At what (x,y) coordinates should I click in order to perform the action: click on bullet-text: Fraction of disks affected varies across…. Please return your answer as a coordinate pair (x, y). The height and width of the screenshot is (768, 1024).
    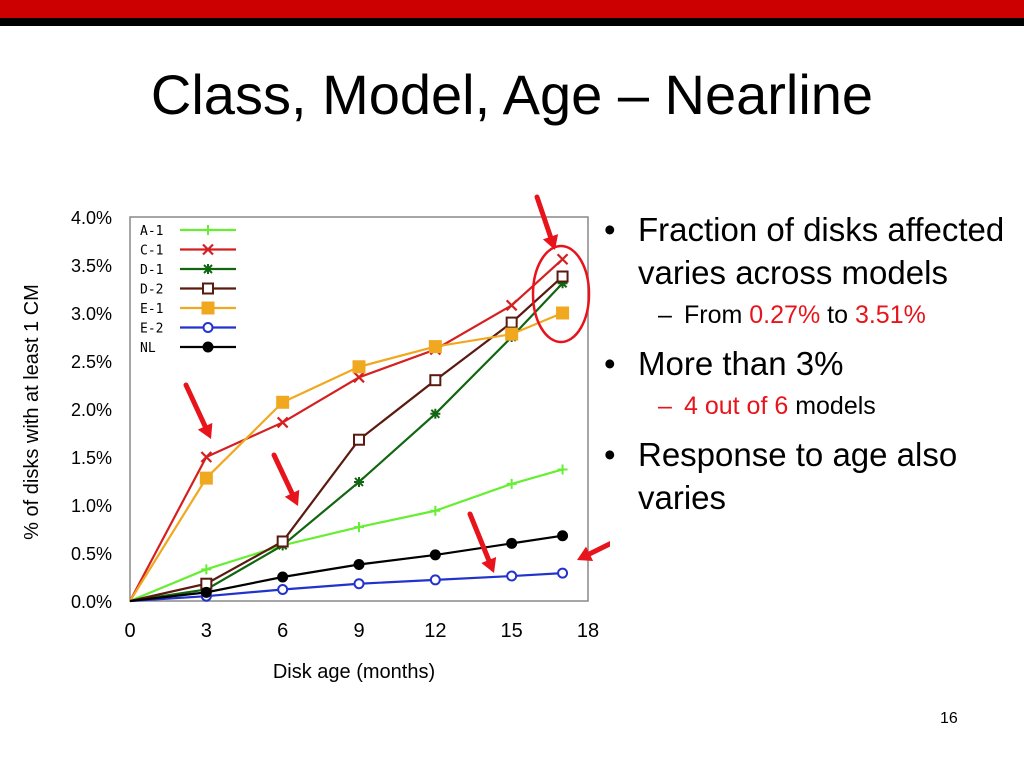
    Looking at the image, I should click on (821, 251).